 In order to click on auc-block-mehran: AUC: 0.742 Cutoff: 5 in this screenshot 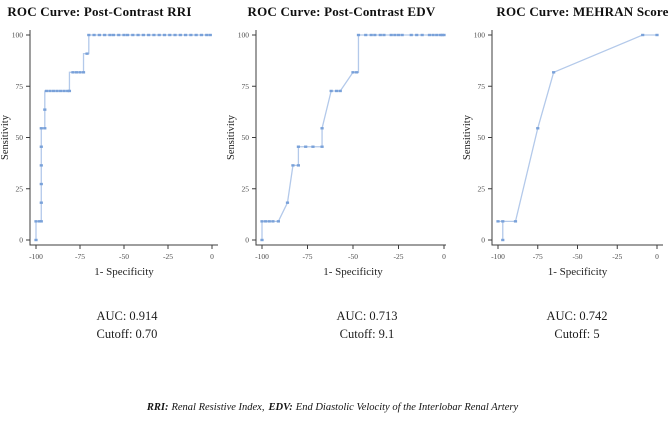, I will do `click(577, 325)`.